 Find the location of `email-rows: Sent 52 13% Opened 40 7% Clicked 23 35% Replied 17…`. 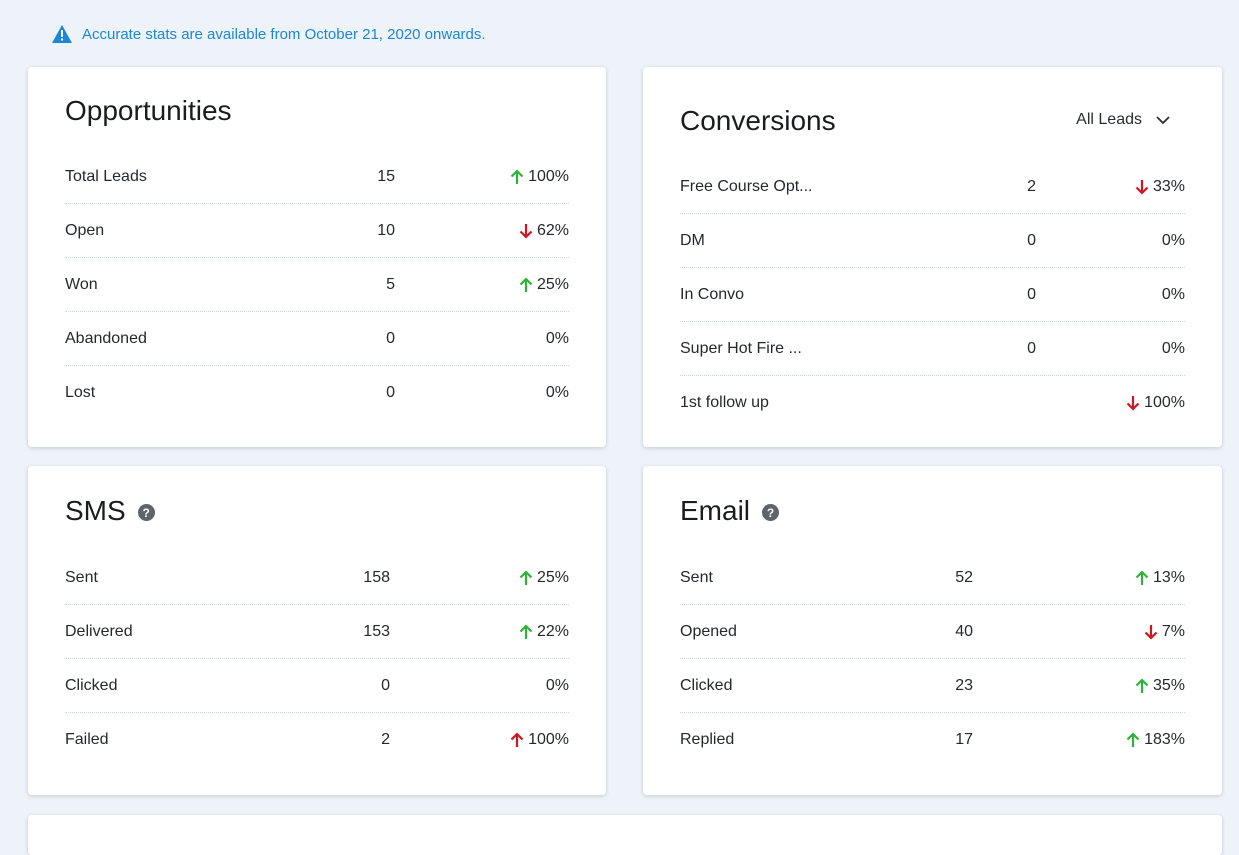

email-rows: Sent 52 13% Opened 40 7% Clicked 23 35% Replied 17… is located at coordinates (932, 658).